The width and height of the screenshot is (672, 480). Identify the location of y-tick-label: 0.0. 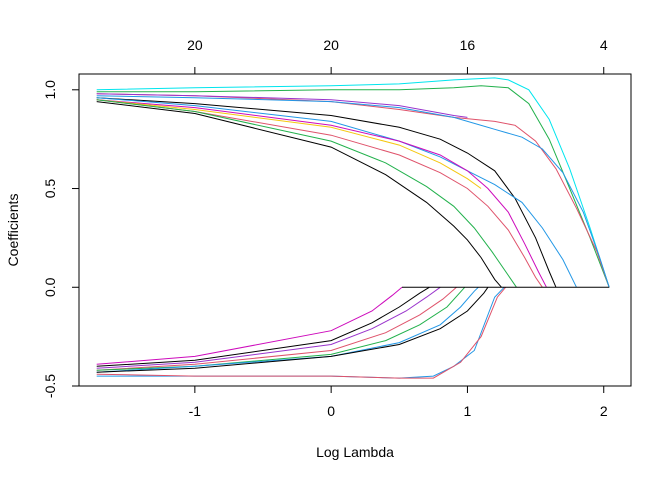
(50, 287).